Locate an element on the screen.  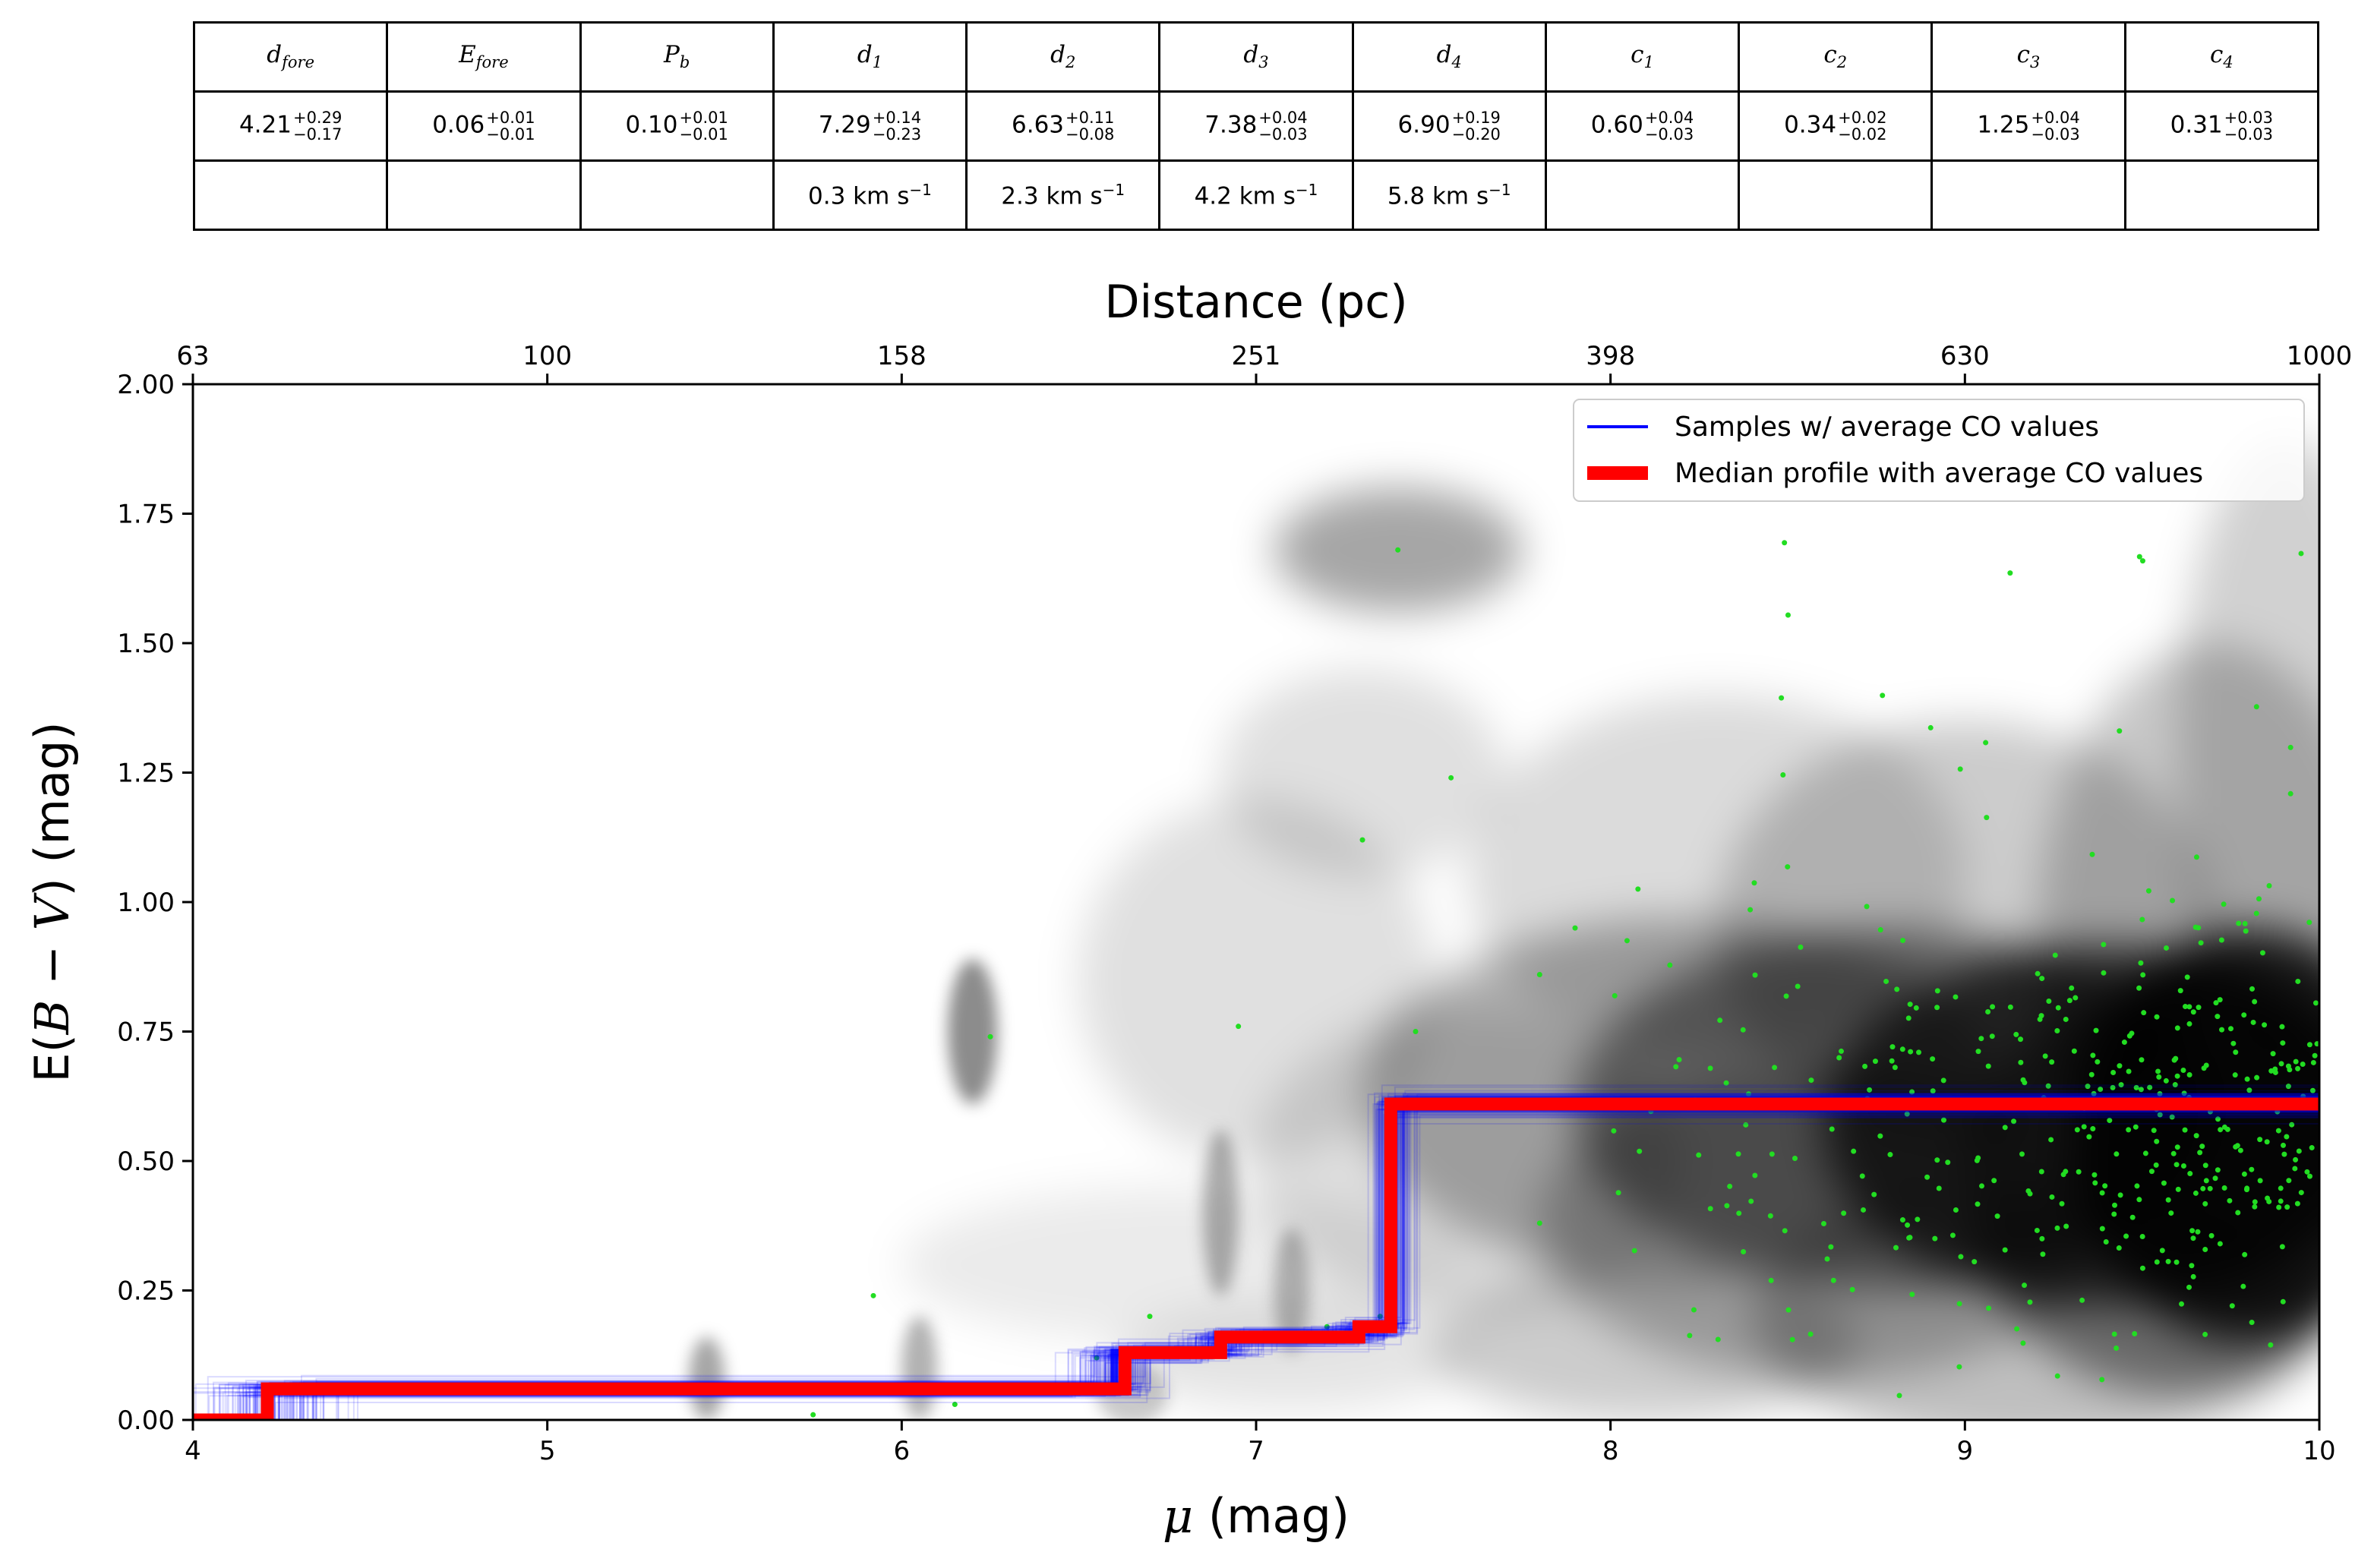
x-tick-label: 8 is located at coordinates (1610, 1451).